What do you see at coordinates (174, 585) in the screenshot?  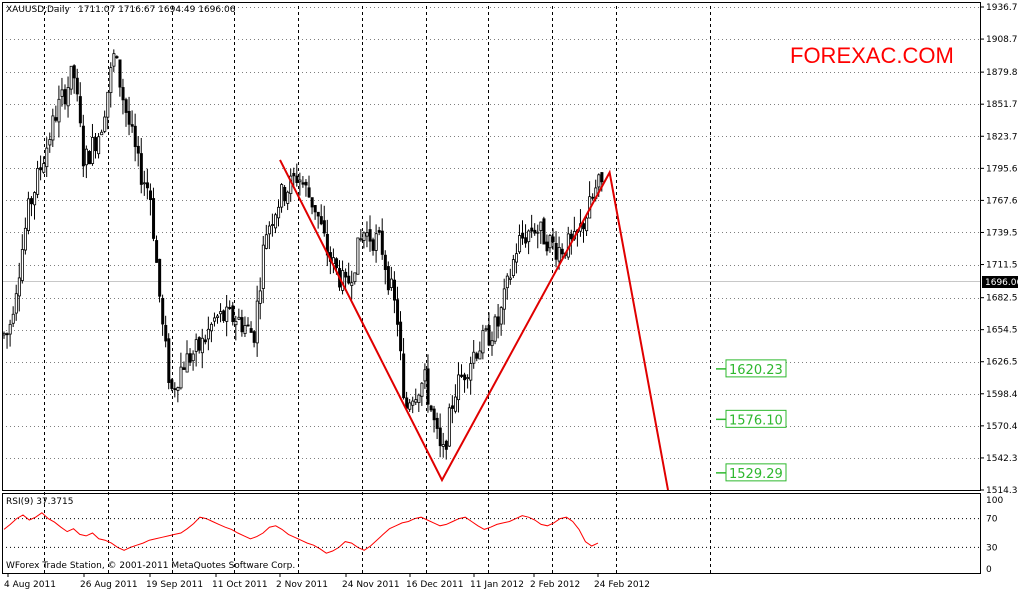 I see `time-tick-label: 19 Sep 2011` at bounding box center [174, 585].